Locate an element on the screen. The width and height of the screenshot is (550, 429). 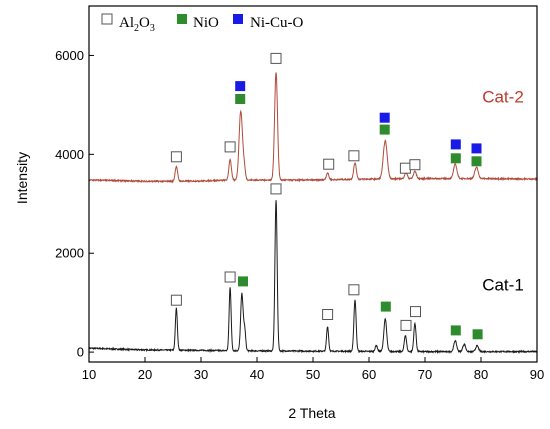
legend: Al2O3 NiO Ni-Cu-O is located at coordinates (202, 23).